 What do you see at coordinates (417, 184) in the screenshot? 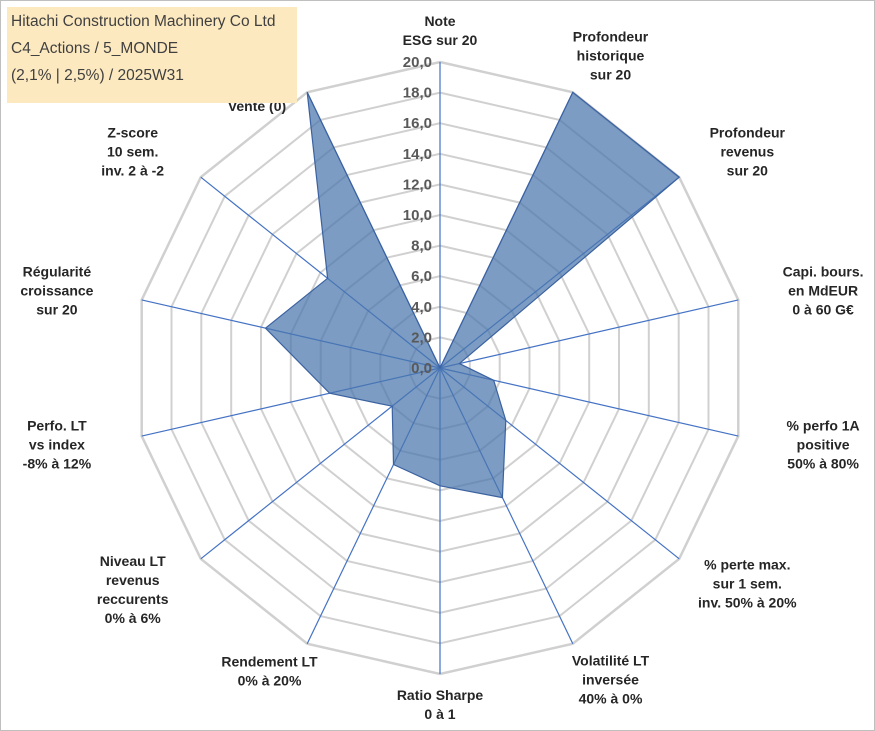
I see `tick-label: 12,0` at bounding box center [417, 184].